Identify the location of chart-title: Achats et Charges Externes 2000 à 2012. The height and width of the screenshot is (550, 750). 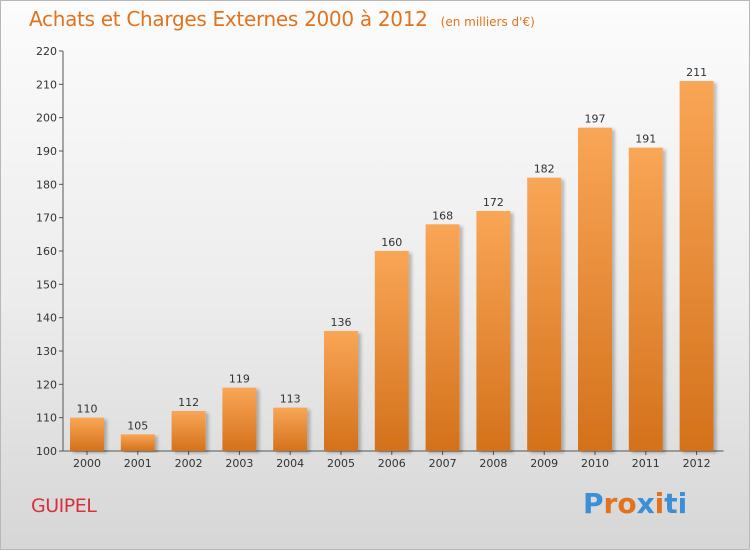
(228, 19).